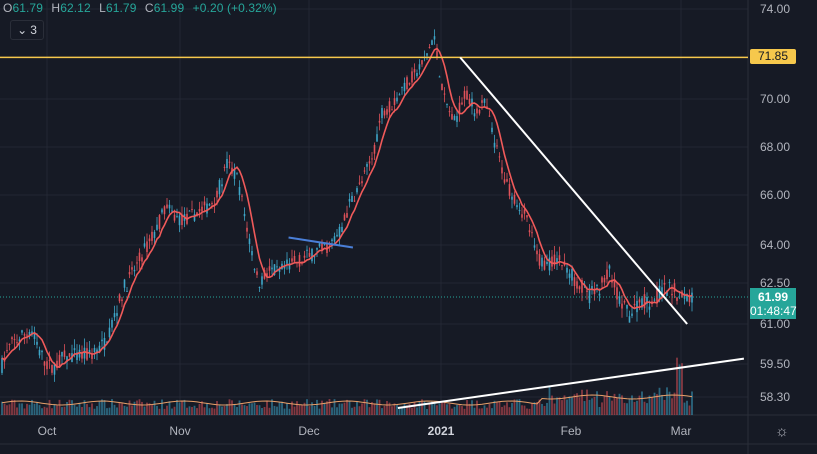  I want to click on close-value: 61.99, so click(169, 8).